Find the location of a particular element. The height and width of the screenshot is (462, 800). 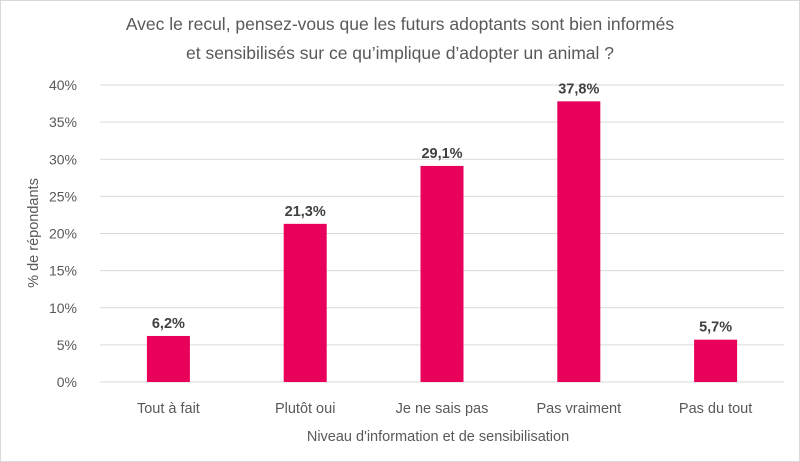

x-category-label: Je ne sais pas is located at coordinates (442, 409).